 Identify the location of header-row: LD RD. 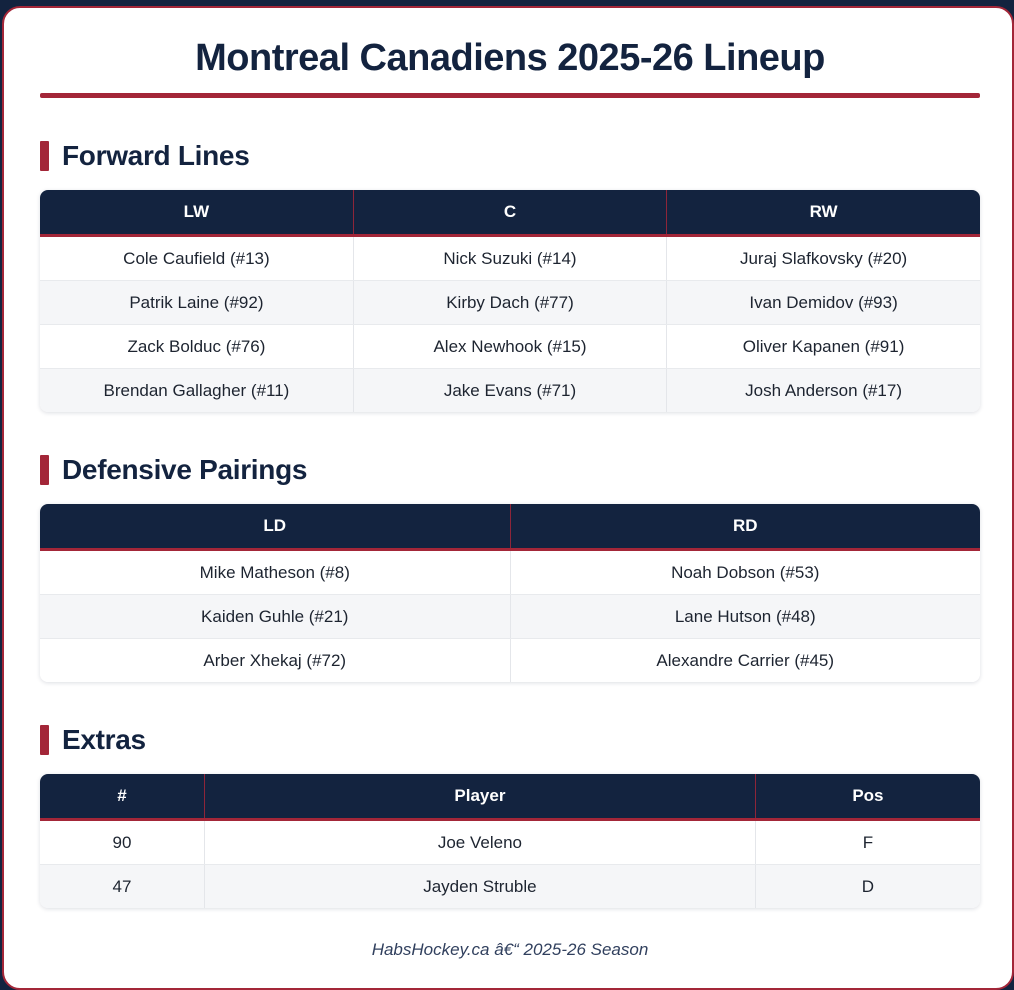
(510, 527).